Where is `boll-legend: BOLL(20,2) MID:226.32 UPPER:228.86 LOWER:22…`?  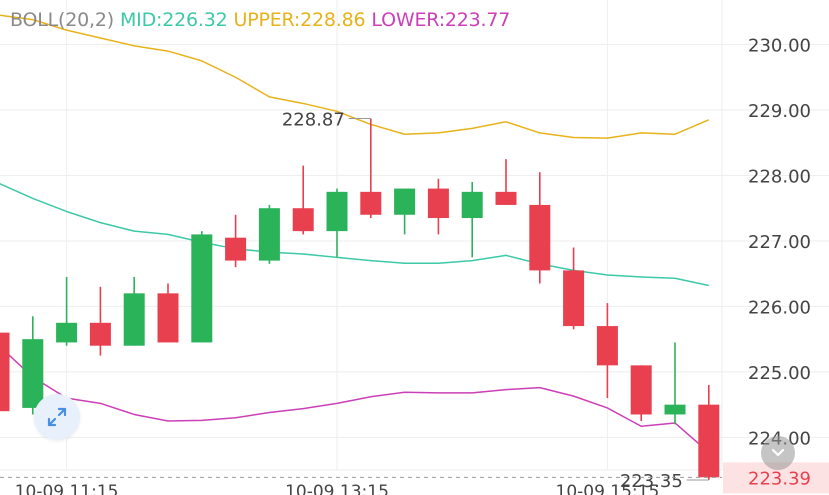 boll-legend: BOLL(20,2) MID:226.32 UPPER:228.86 LOWER:22… is located at coordinates (263, 20).